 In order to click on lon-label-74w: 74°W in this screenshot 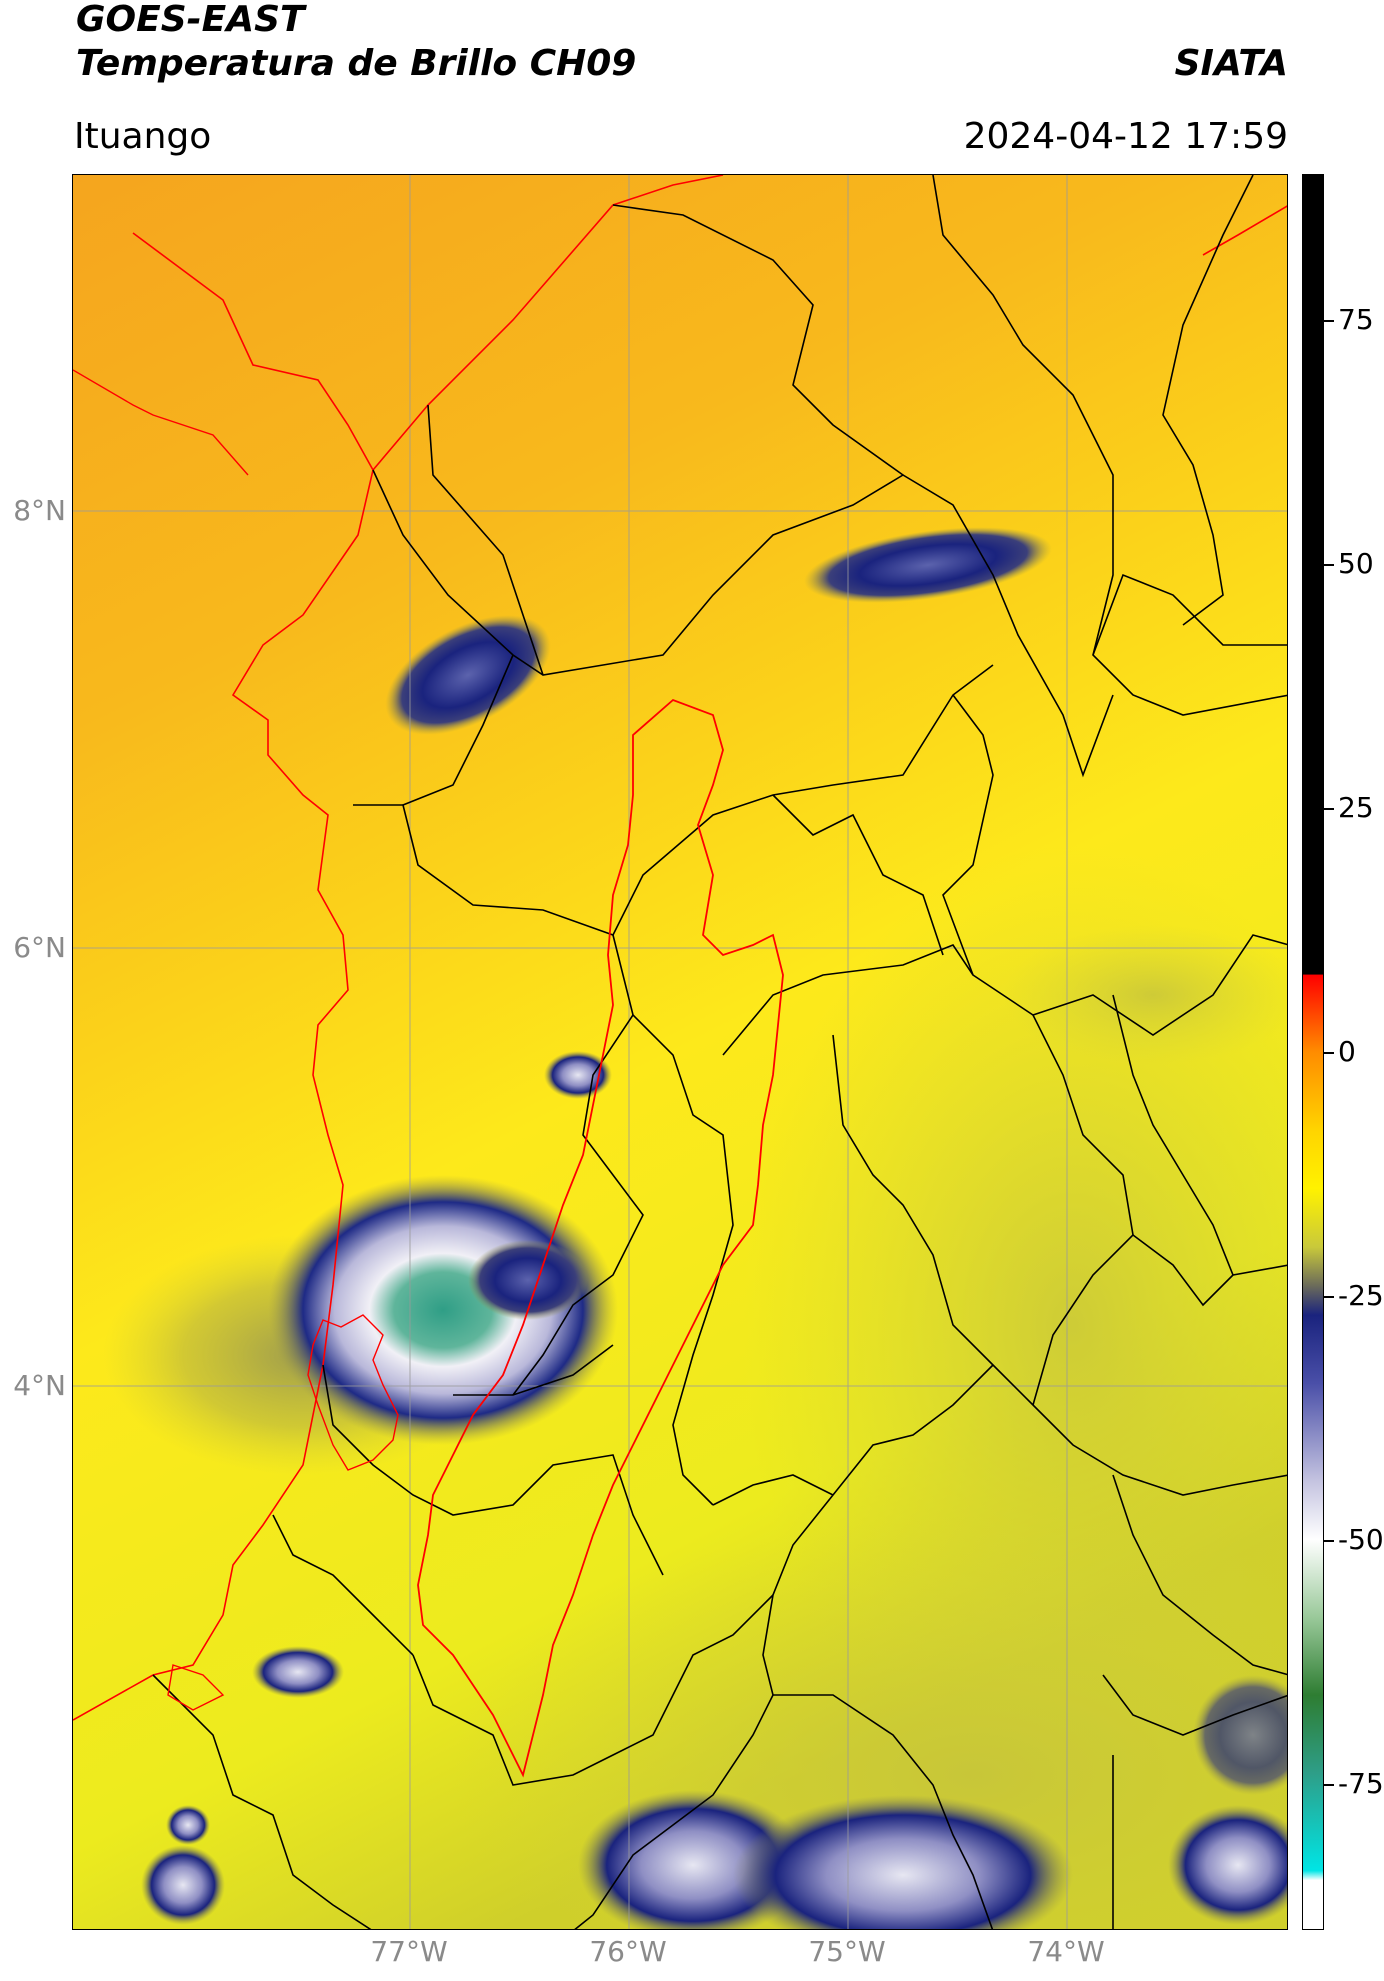, I will do `click(1066, 1951)`.